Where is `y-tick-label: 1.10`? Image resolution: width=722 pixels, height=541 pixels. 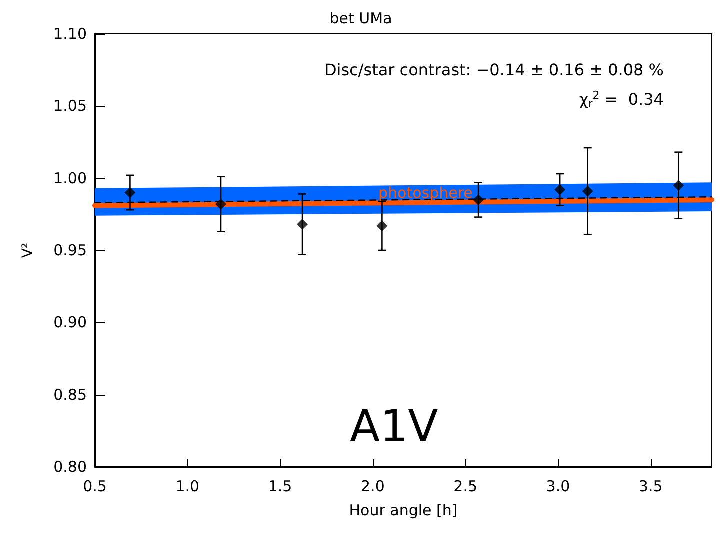 y-tick-label: 1.10 is located at coordinates (70, 34).